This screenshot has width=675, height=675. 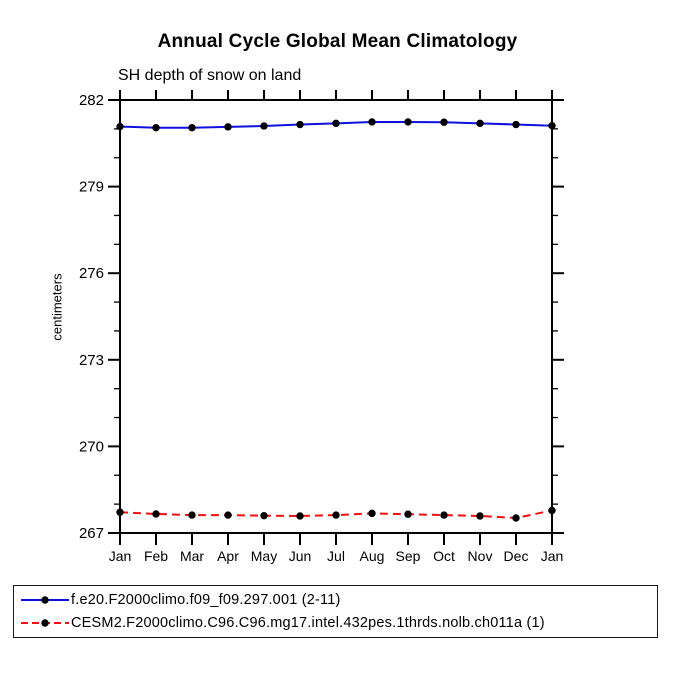 I want to click on x-tick-label: Aug, so click(x=372, y=556).